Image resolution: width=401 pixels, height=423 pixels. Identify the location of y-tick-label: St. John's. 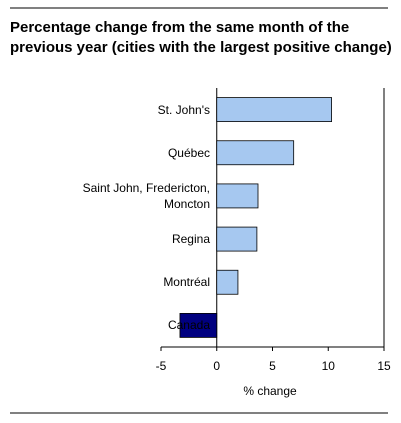
(183, 109).